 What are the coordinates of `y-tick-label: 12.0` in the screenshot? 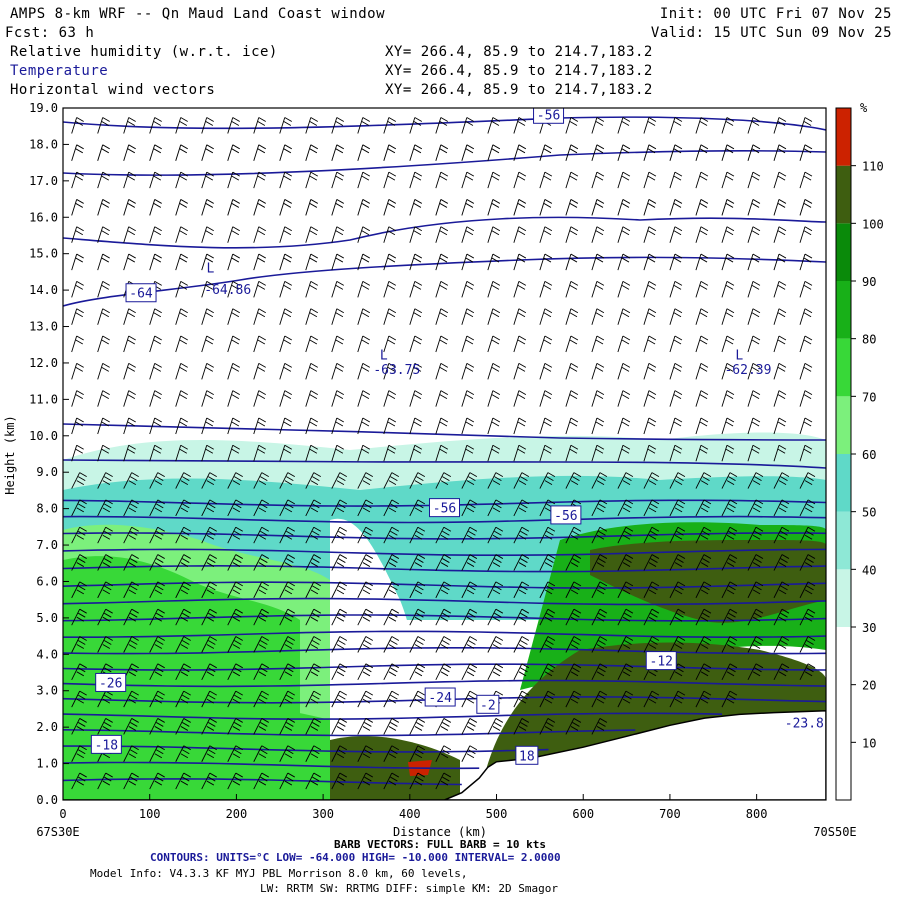 It's located at (43, 363).